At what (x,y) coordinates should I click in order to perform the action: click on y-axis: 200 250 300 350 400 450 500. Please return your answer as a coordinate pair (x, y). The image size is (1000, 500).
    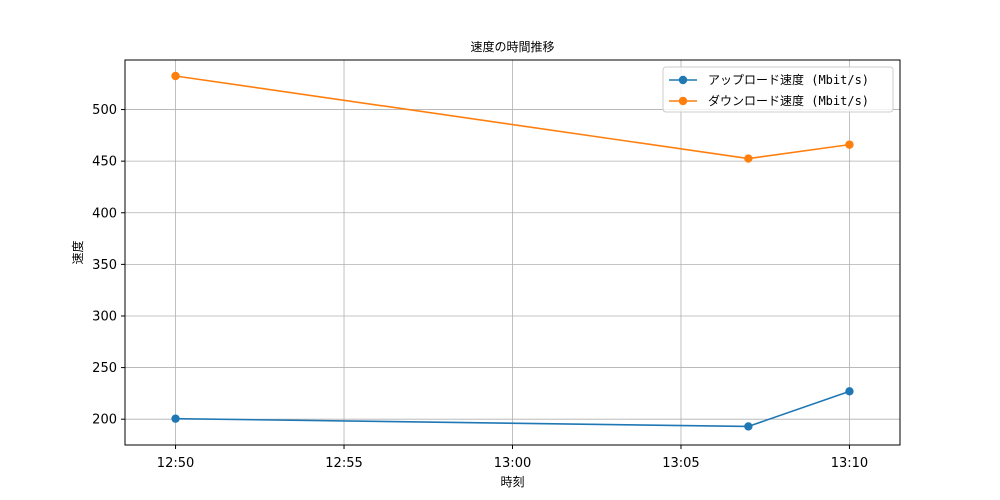
    Looking at the image, I should click on (108, 265).